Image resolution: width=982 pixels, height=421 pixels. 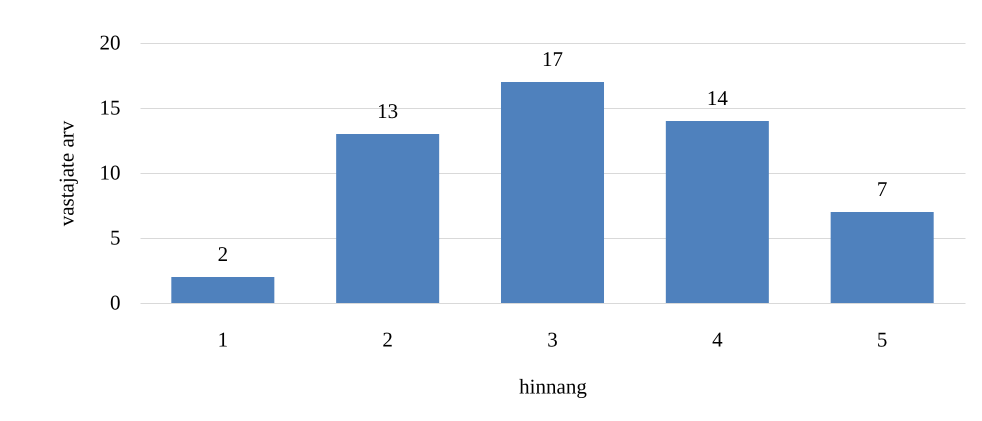 What do you see at coordinates (115, 302) in the screenshot?
I see `y-tick-label: 0` at bounding box center [115, 302].